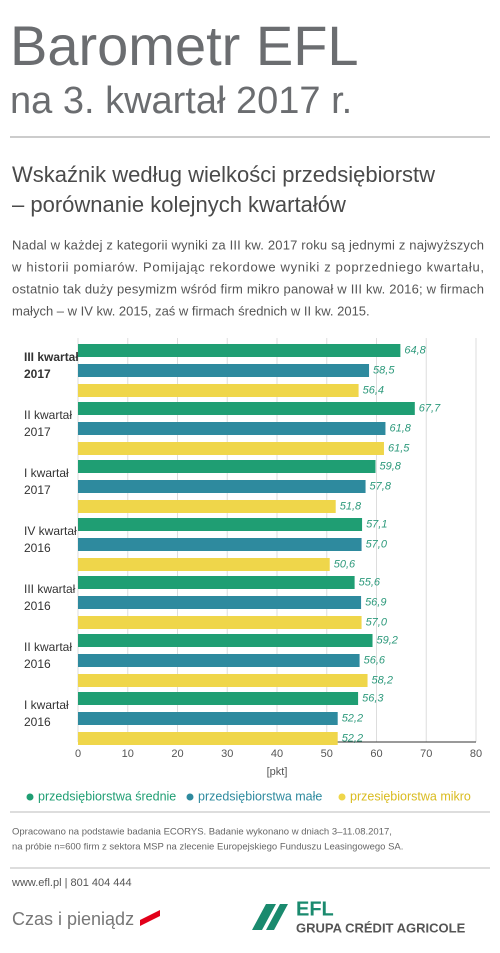 This screenshot has width=500, height=953. I want to click on contact: www.efl.pl | 801 404 444, so click(71, 883).